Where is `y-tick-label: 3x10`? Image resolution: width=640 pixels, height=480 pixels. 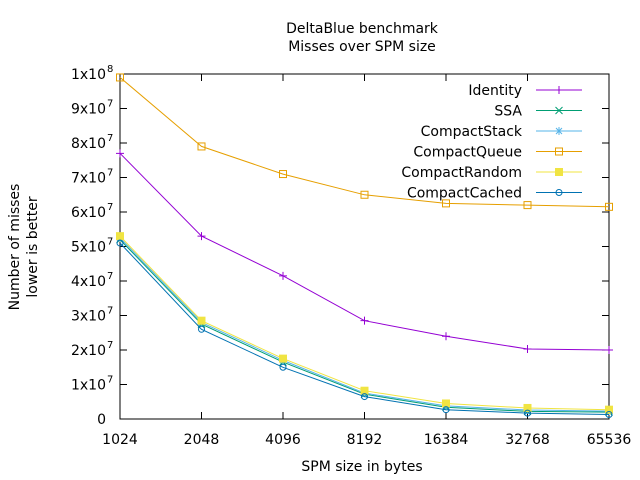 y-tick-label: 3x10 is located at coordinates (88, 317).